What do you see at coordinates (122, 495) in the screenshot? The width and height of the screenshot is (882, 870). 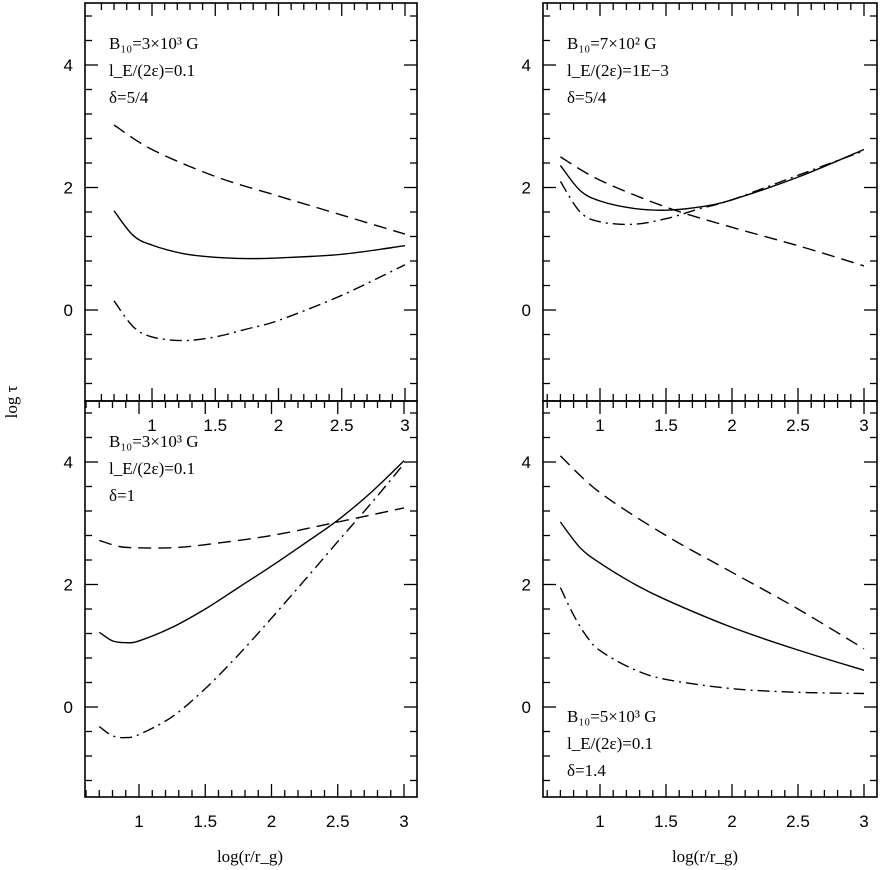 I see `annotation-line-2: δ=1` at bounding box center [122, 495].